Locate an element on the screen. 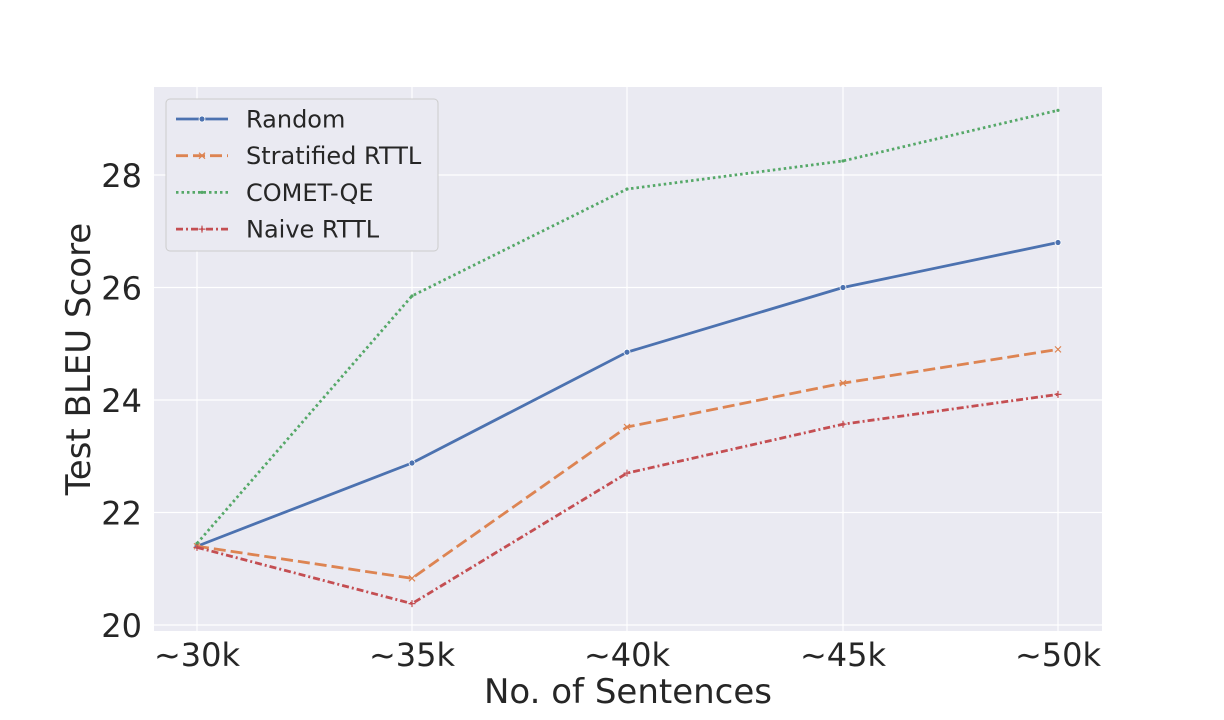  y-tick-label: 26 is located at coordinates (121, 289).